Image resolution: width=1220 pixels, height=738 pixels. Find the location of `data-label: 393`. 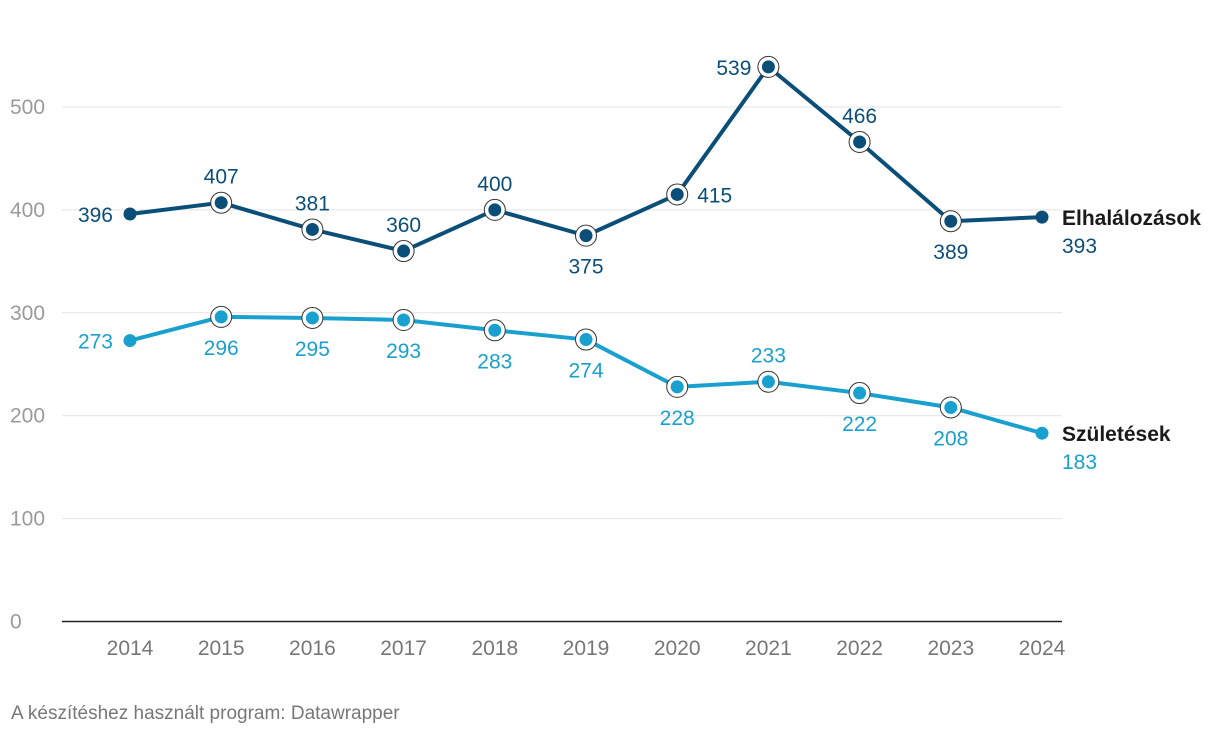

data-label: 393 is located at coordinates (1079, 246).